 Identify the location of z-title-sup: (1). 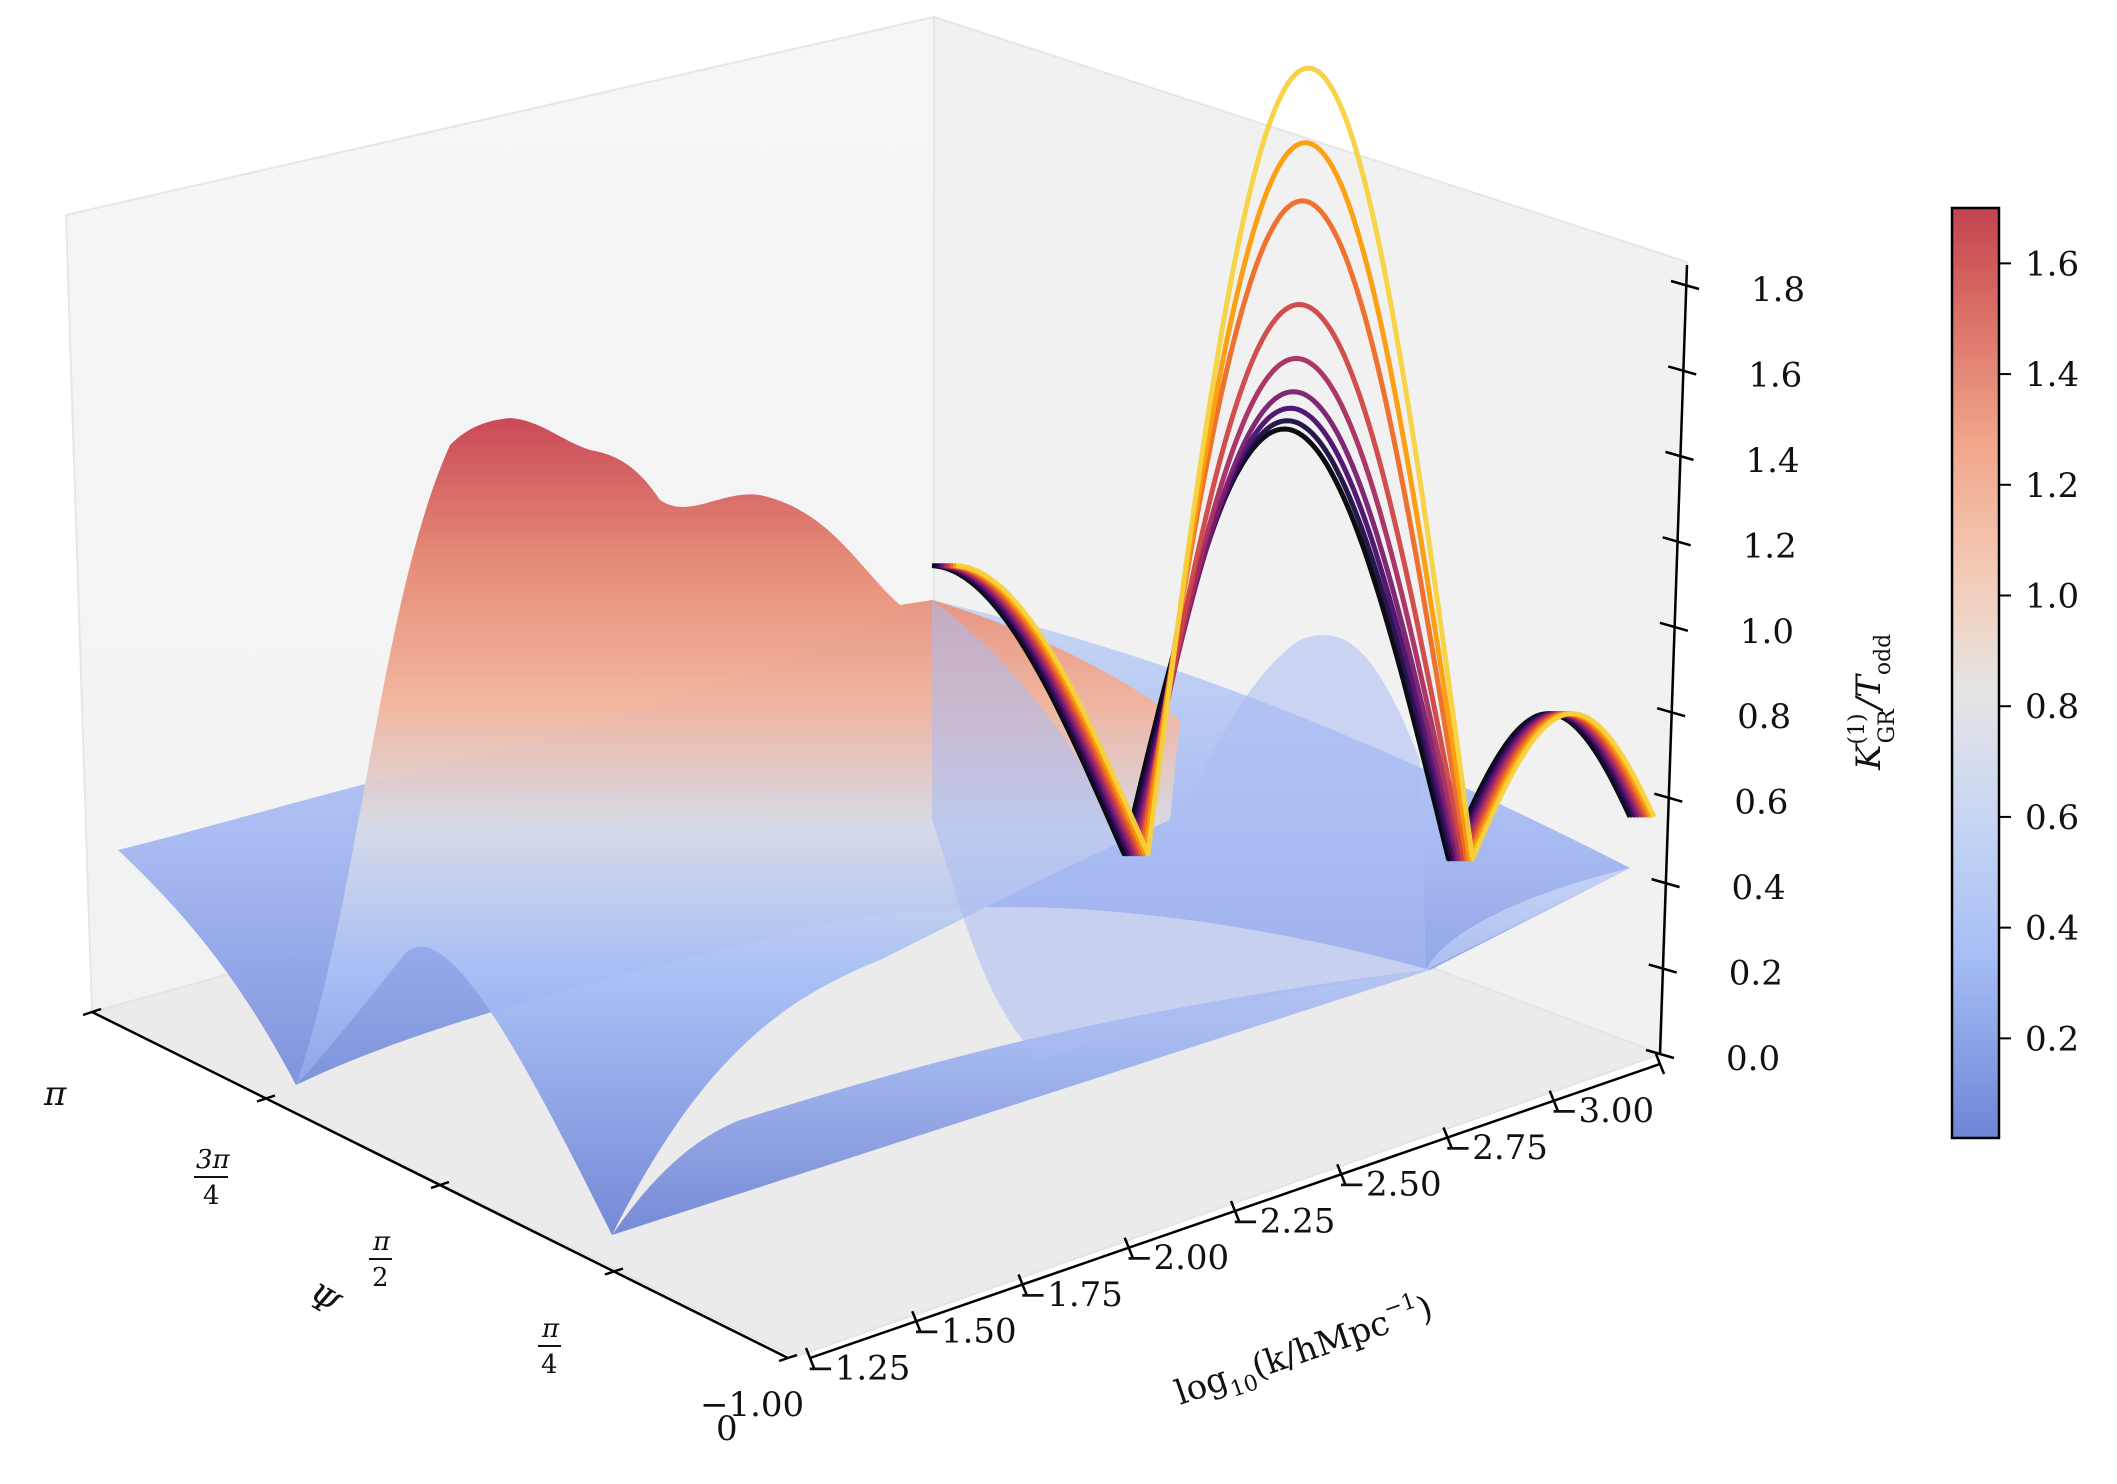
(1857, 728).